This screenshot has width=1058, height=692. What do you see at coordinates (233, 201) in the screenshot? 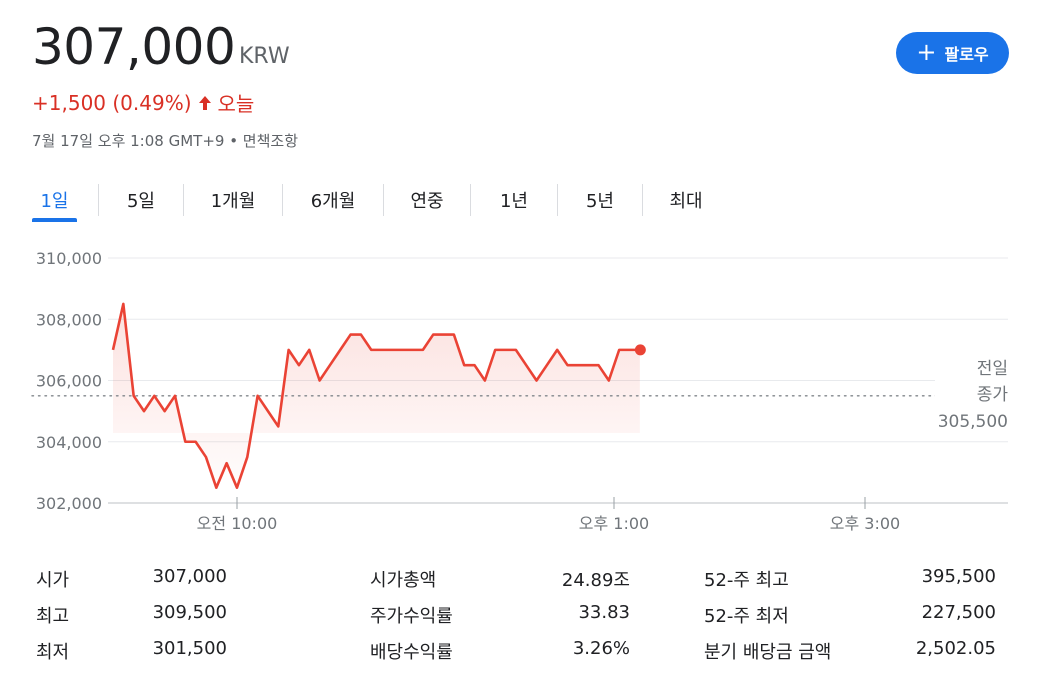
I see `tab-1m: 1개월` at bounding box center [233, 201].